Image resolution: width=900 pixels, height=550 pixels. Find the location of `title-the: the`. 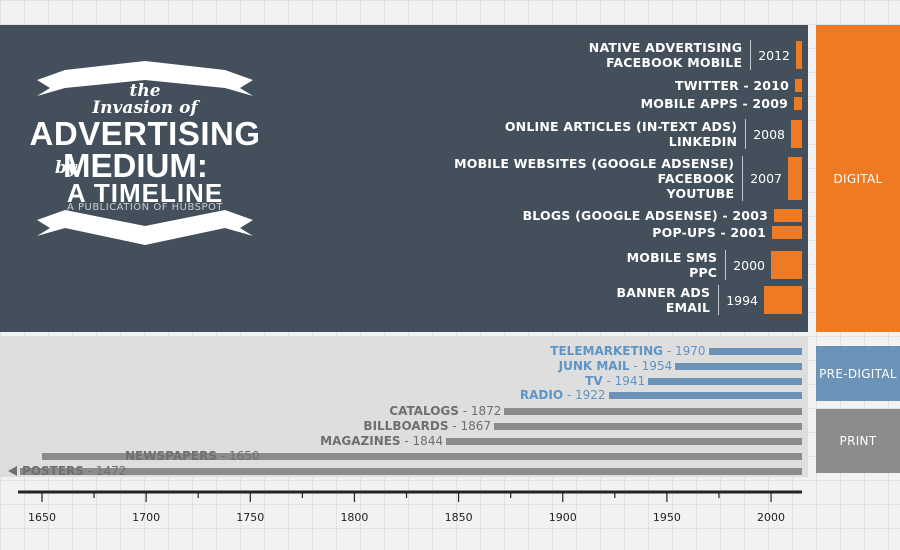

title-the: the is located at coordinates (145, 91).